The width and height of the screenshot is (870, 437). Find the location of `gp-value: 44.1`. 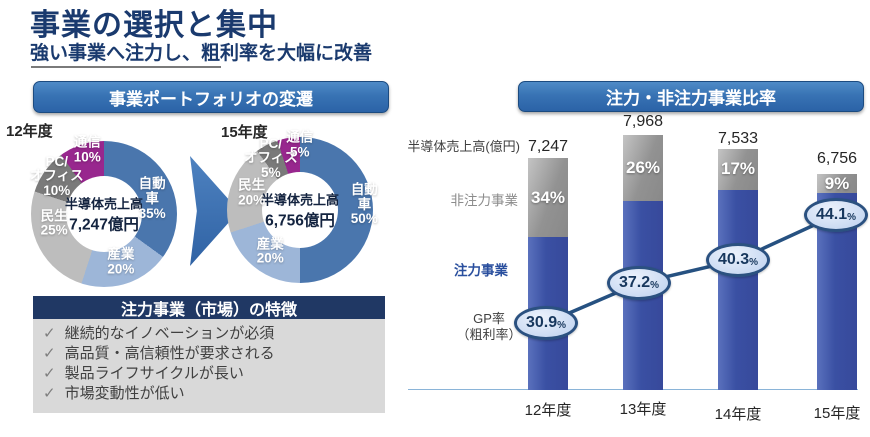

gp-value: 44.1 is located at coordinates (831, 214).